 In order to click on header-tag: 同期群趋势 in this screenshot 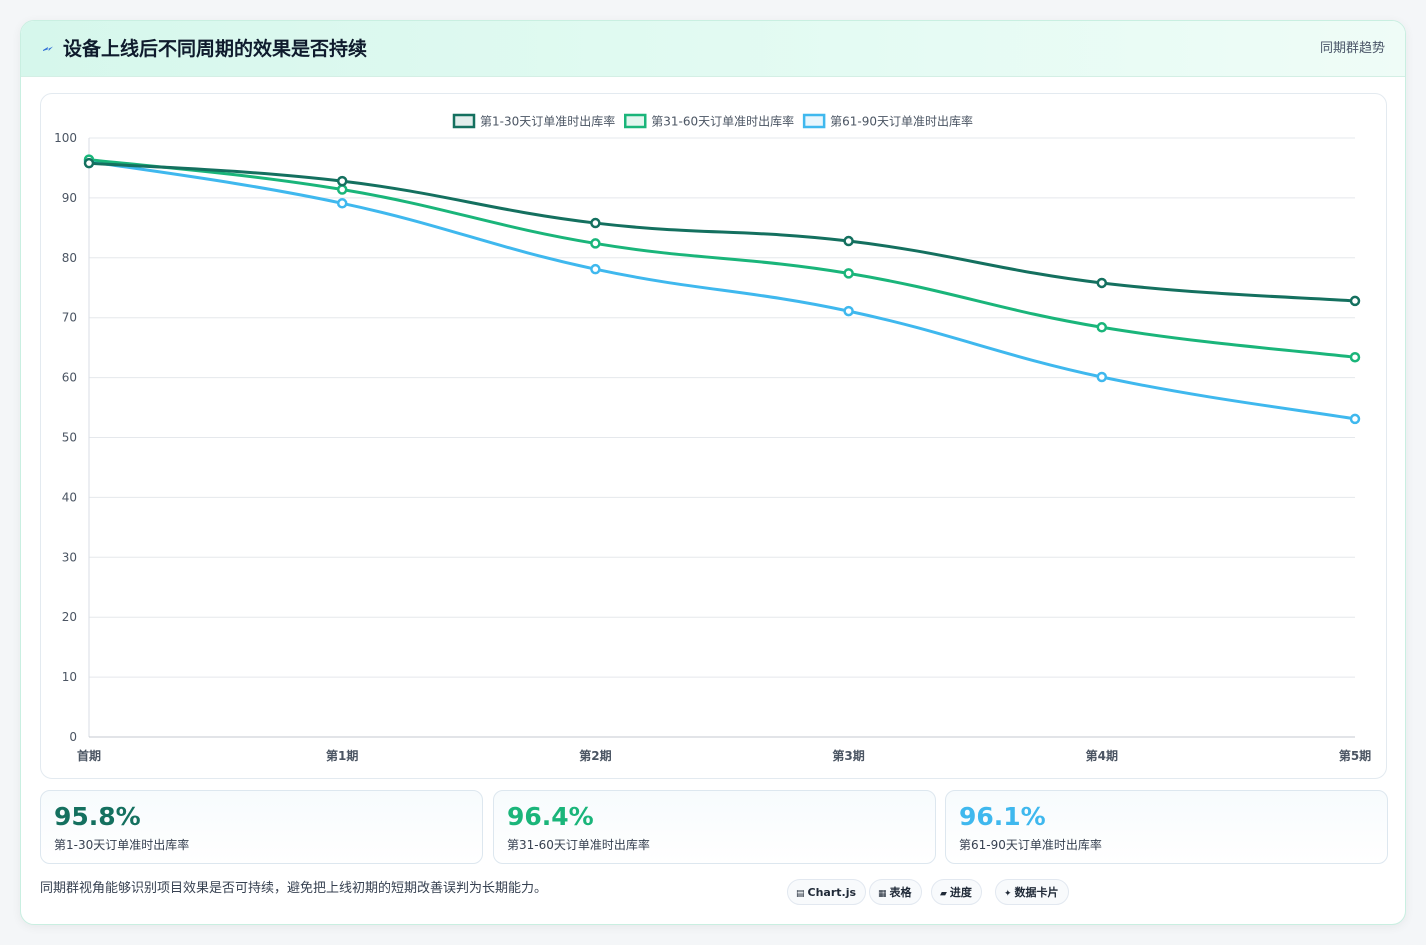, I will do `click(1352, 48)`.